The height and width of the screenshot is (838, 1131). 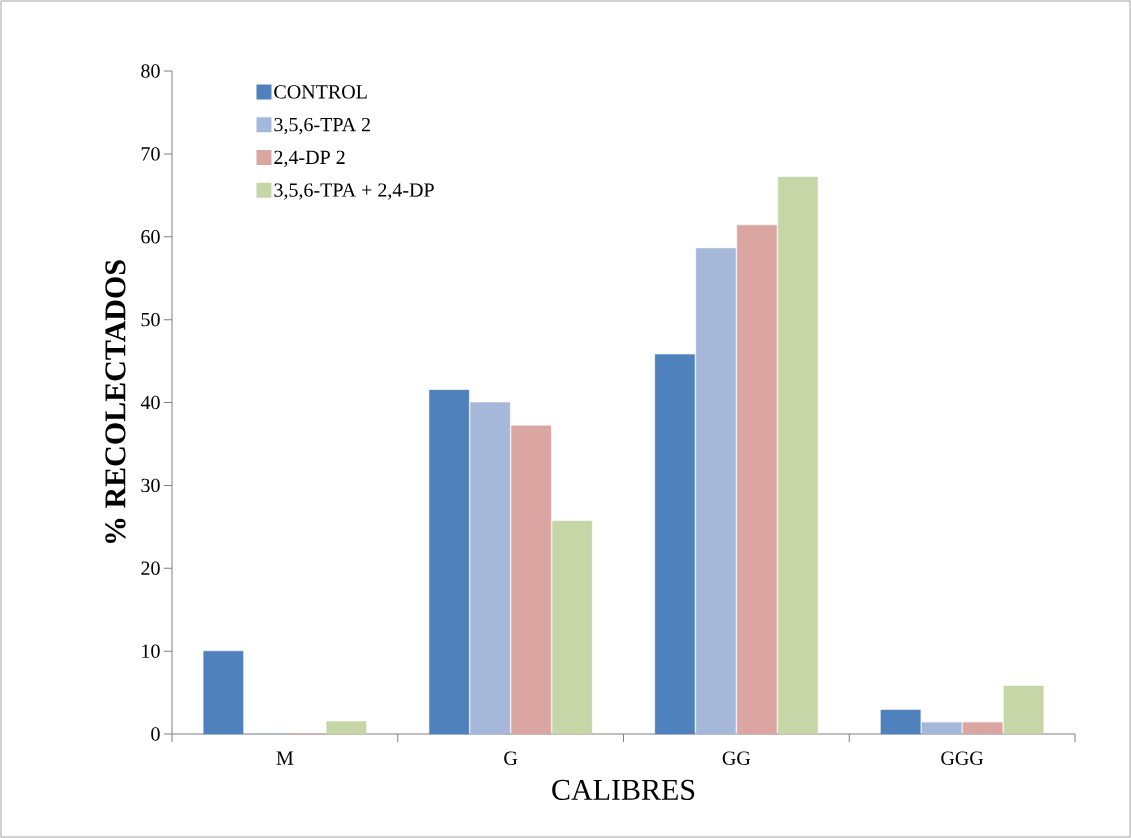 I want to click on y-tick-label: 30, so click(x=150, y=485).